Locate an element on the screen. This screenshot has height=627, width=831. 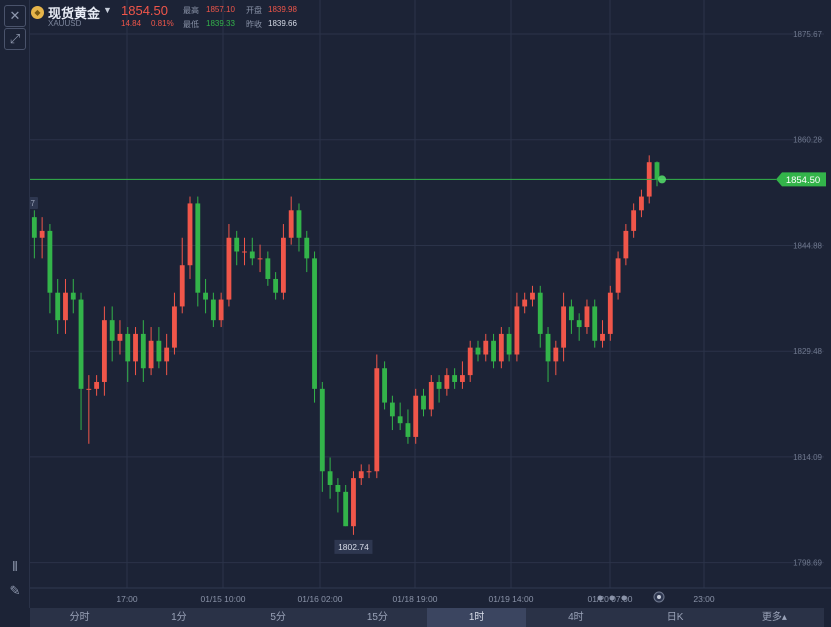
x-tick-label: 01/20 07:00 is located at coordinates (610, 599).